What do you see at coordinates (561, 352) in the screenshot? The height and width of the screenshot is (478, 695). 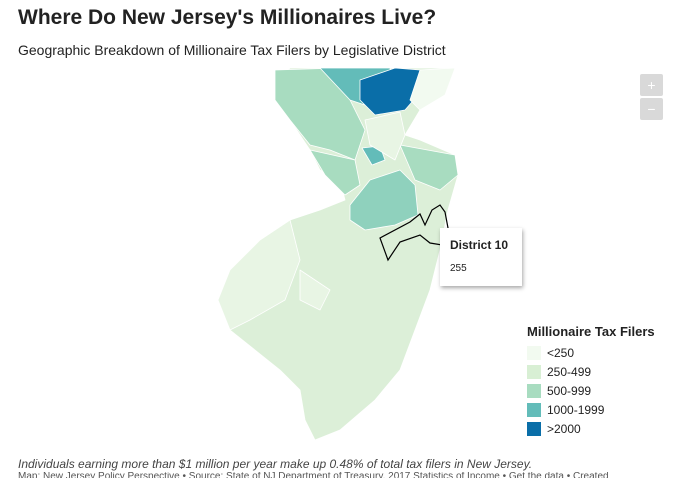 I see `legend-label: <250` at bounding box center [561, 352].